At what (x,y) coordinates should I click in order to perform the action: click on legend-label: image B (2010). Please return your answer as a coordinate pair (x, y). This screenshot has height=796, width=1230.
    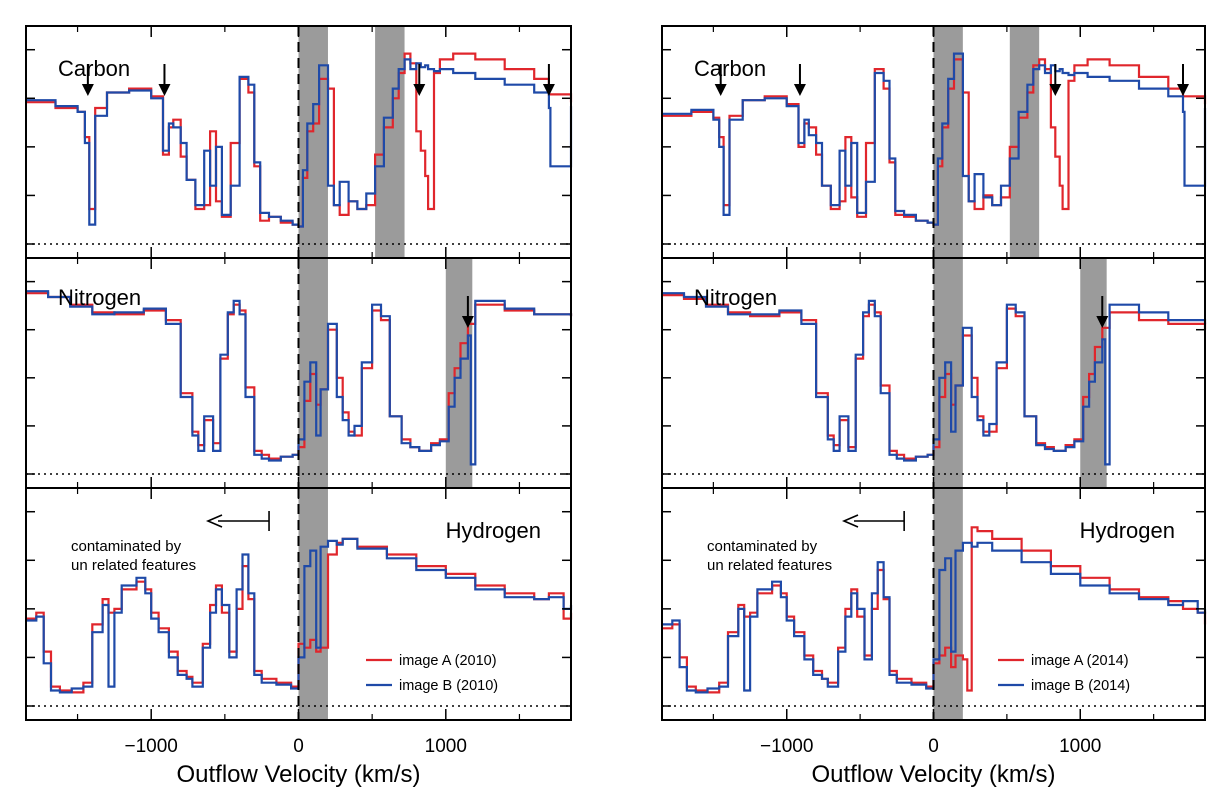
    Looking at the image, I should click on (448, 686).